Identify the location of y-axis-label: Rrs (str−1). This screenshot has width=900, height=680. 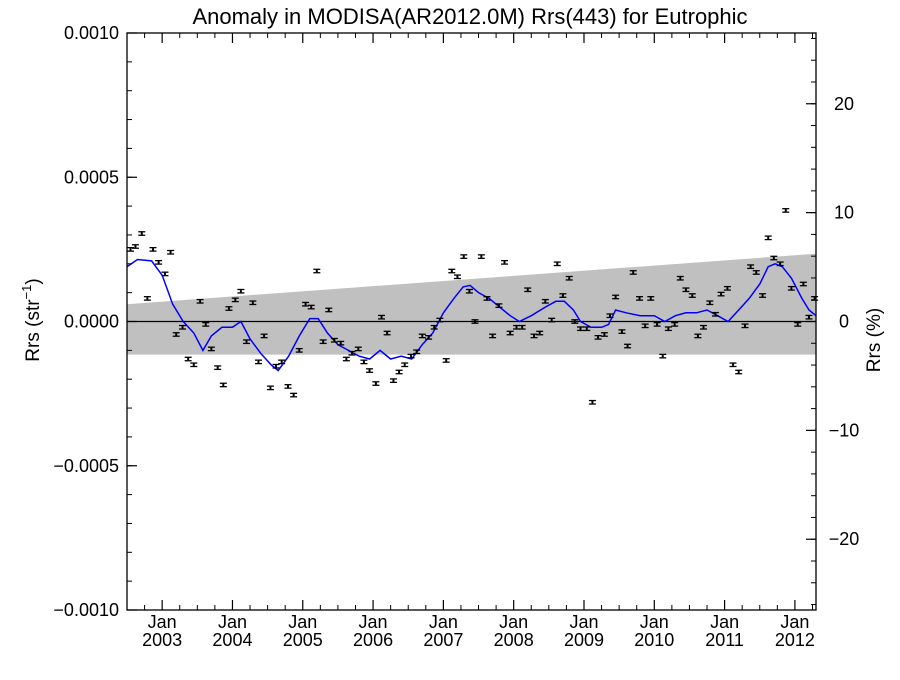
(31, 319).